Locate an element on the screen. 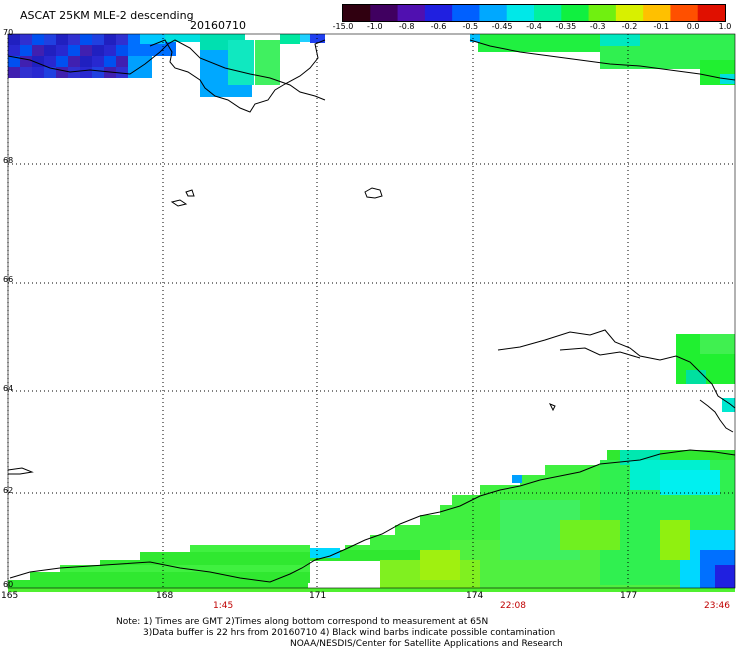 This screenshot has width=740, height=650. coastline-se-islands is located at coordinates (716, 416).